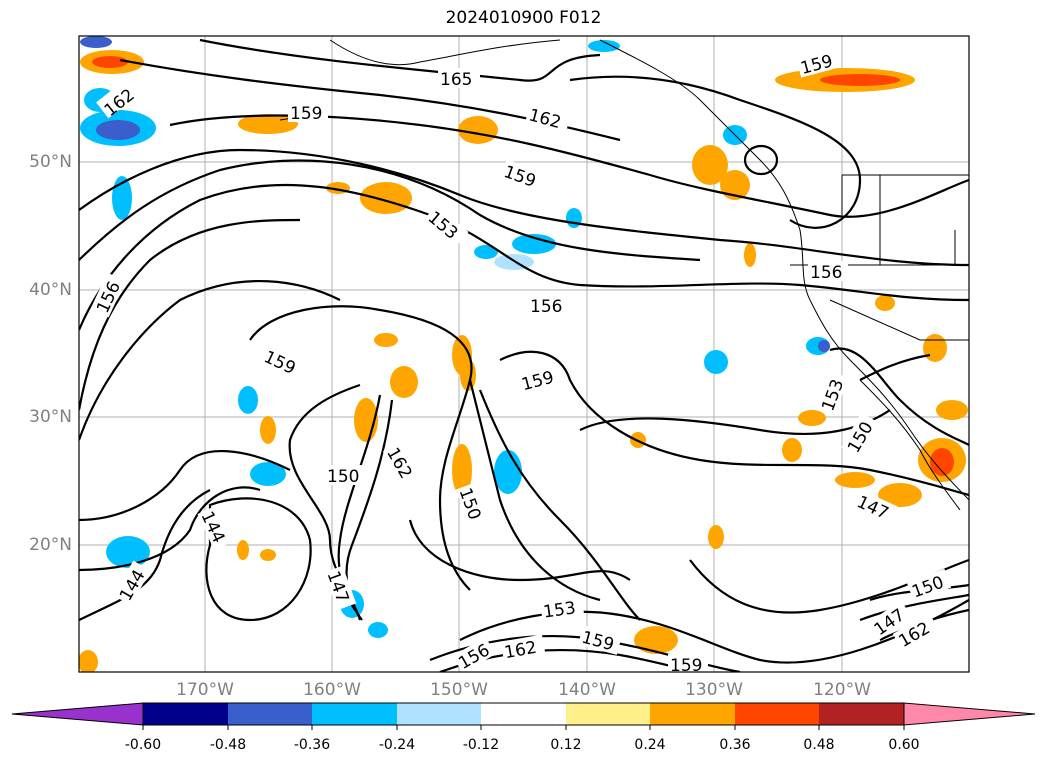 The image size is (1047, 765). What do you see at coordinates (50, 290) in the screenshot?
I see `lat-label: 40°N` at bounding box center [50, 290].